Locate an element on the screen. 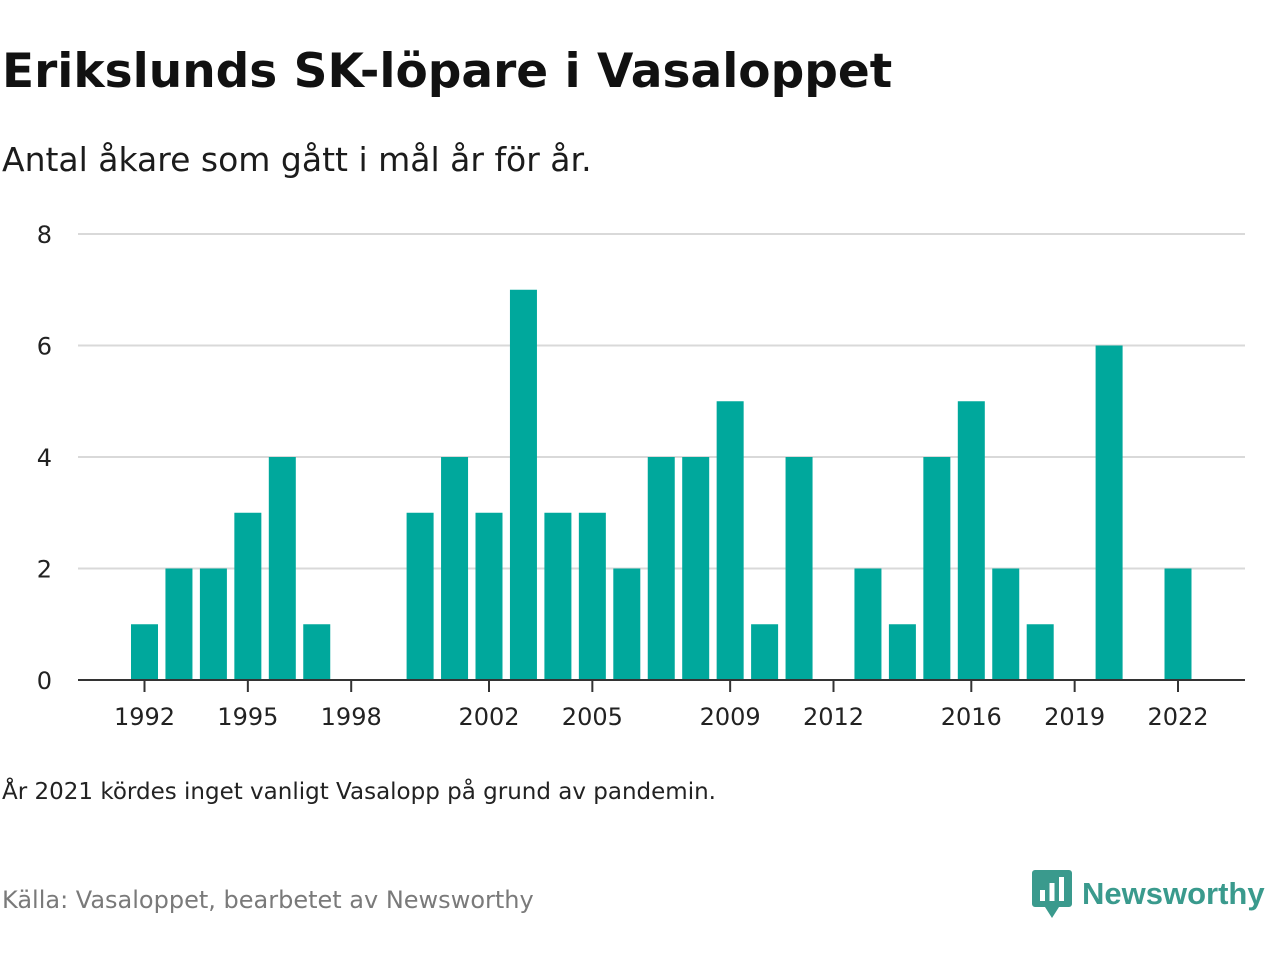 The image size is (1280, 960). x-tick-label: 1995 is located at coordinates (247, 717).